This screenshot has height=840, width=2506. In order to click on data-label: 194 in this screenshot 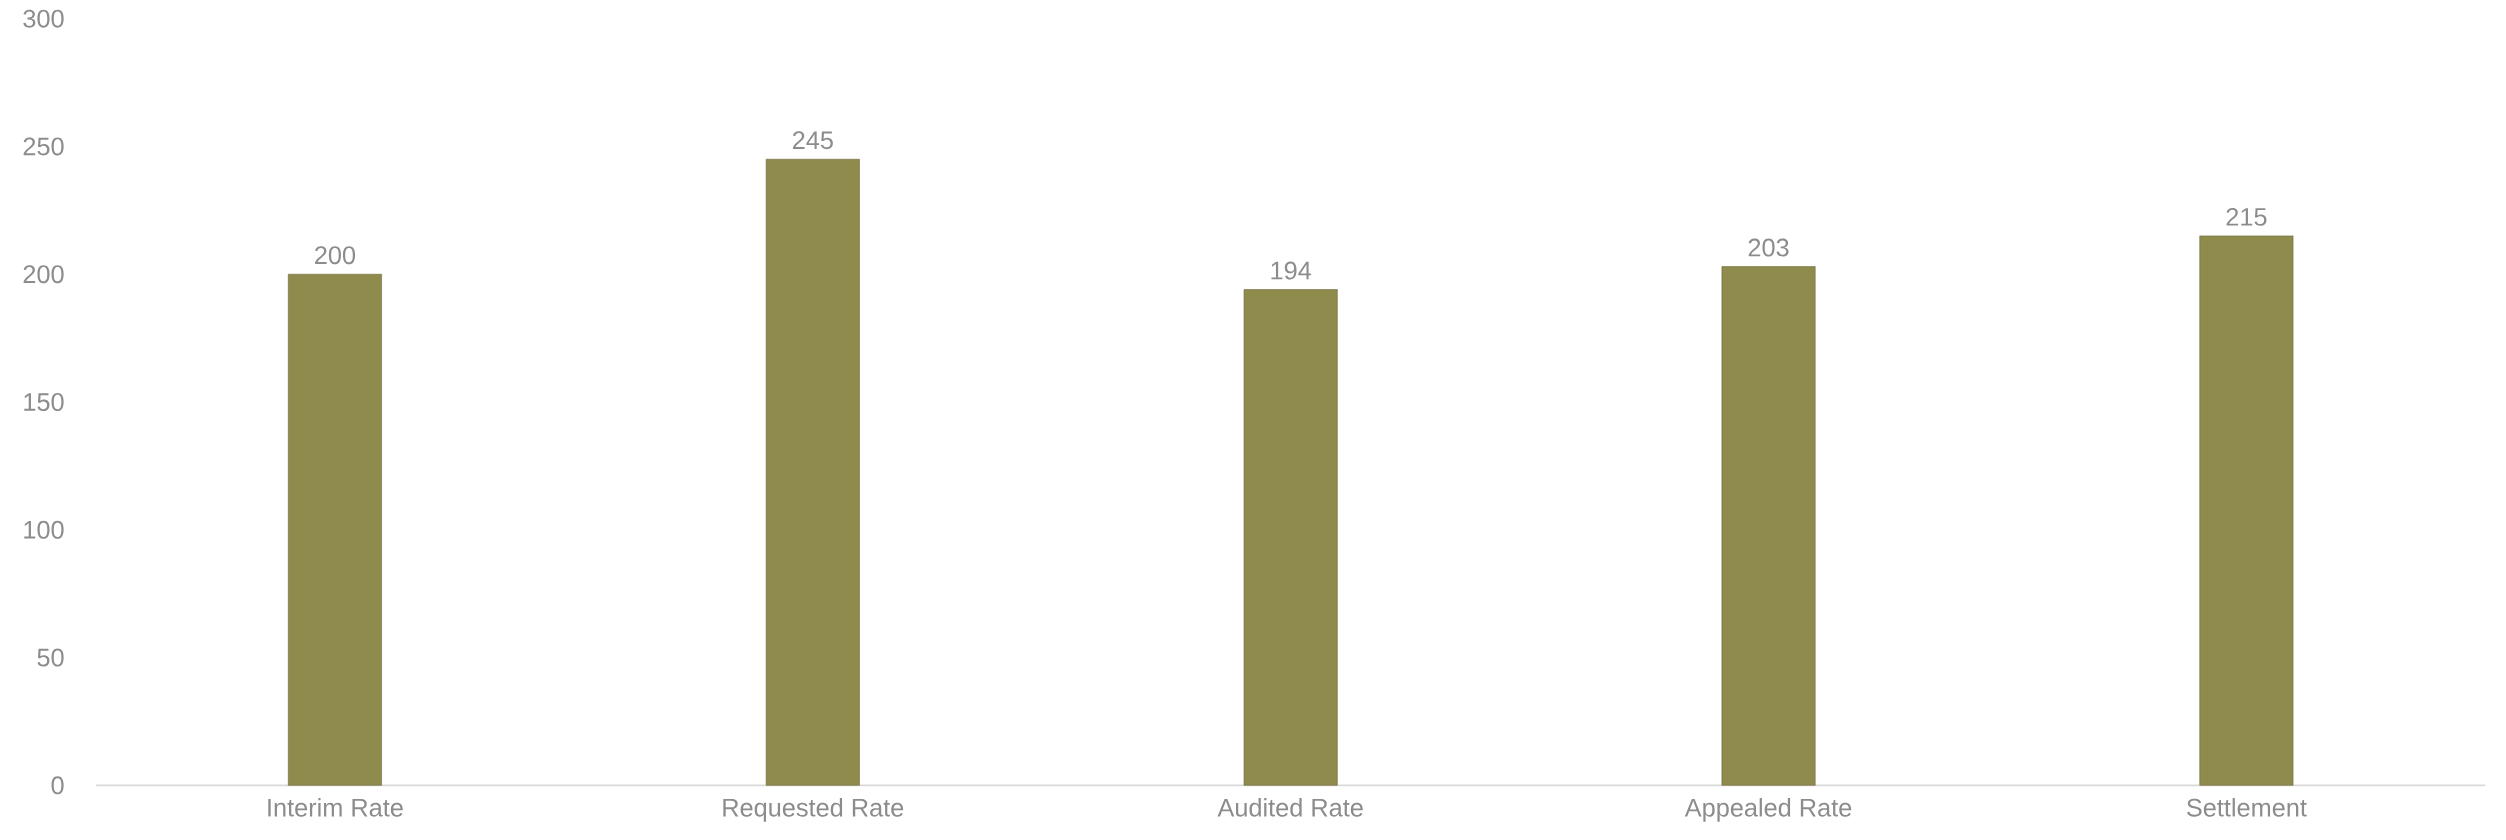, I will do `click(1291, 270)`.